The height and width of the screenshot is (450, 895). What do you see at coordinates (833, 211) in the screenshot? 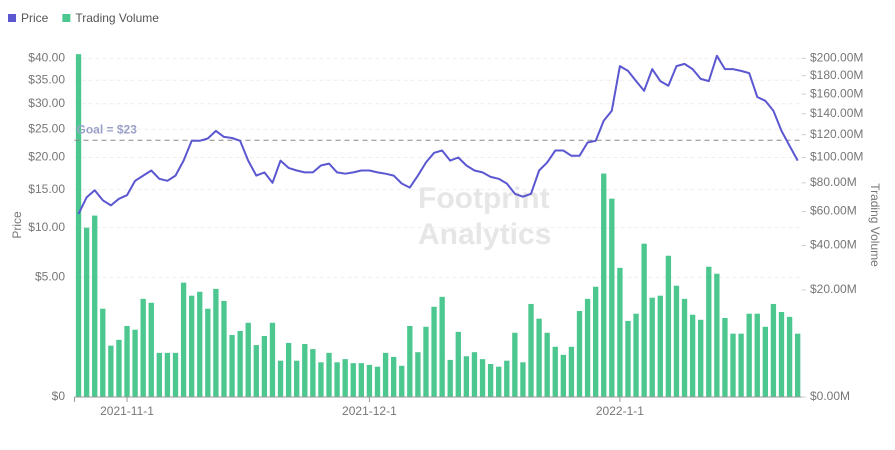
I see `y2-tick-label: $60.00M` at bounding box center [833, 211].